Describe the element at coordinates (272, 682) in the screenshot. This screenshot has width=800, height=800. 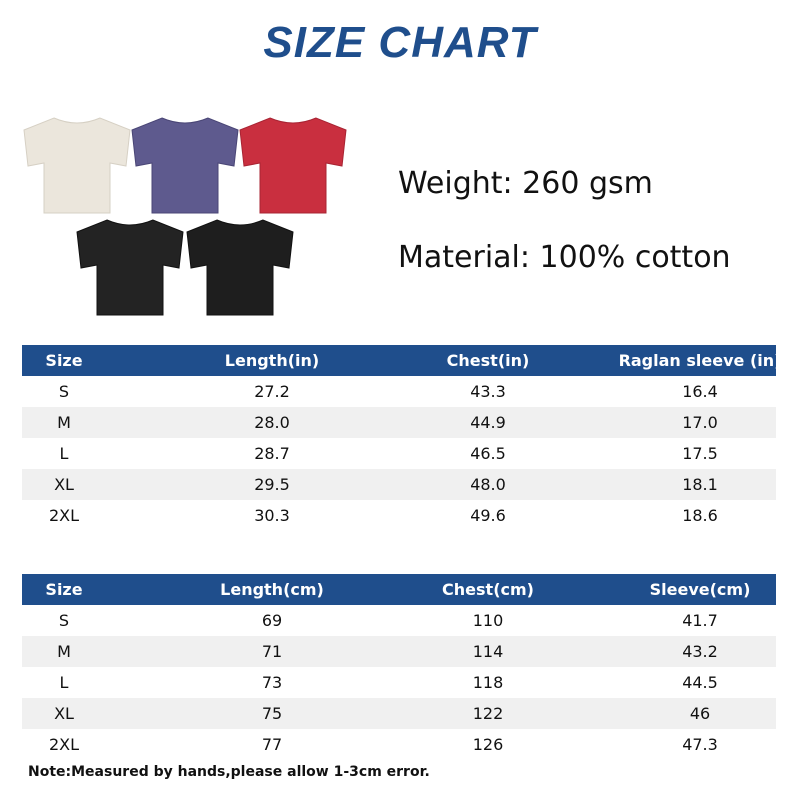
I see `table-cell: 73` at that location.